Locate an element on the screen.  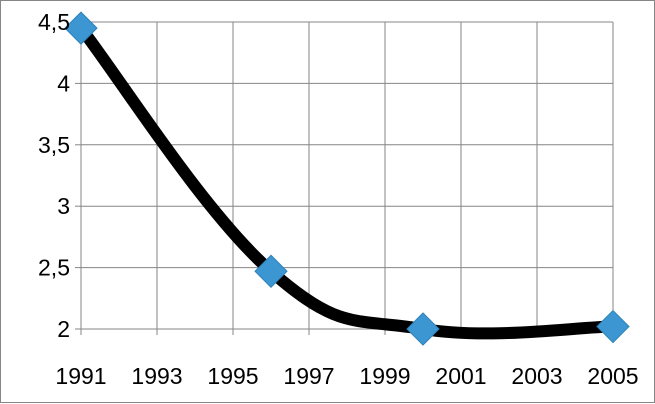
x-tick-label: 2003 is located at coordinates (536, 376).